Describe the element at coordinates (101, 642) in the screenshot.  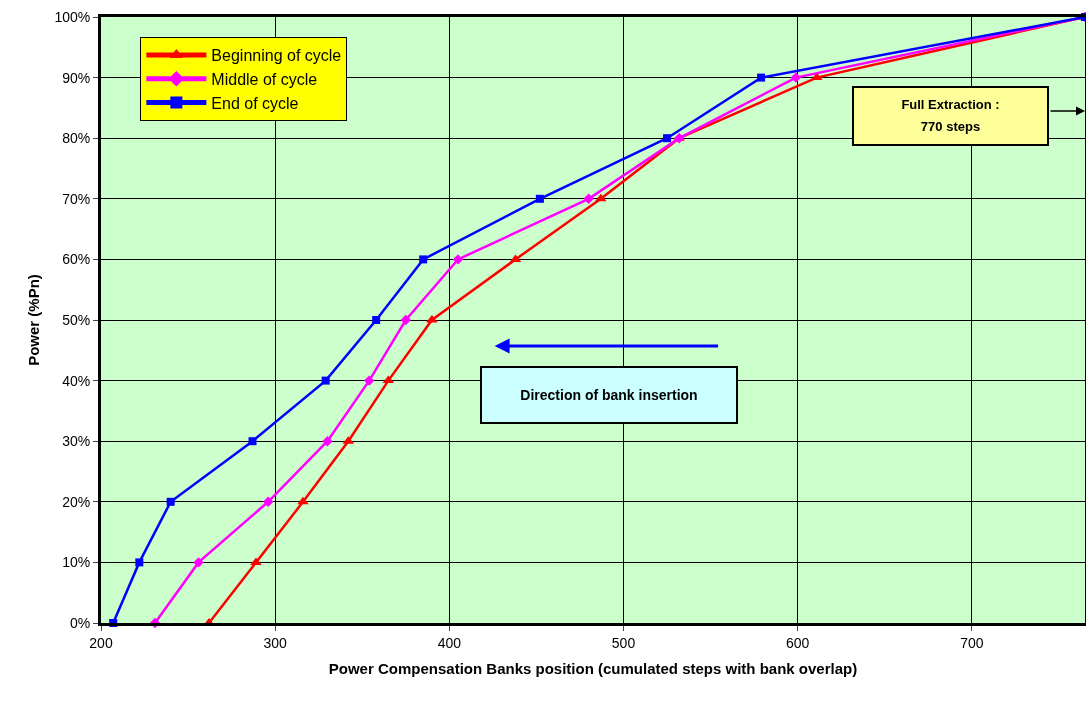
I see `x-tick-label: 200` at that location.